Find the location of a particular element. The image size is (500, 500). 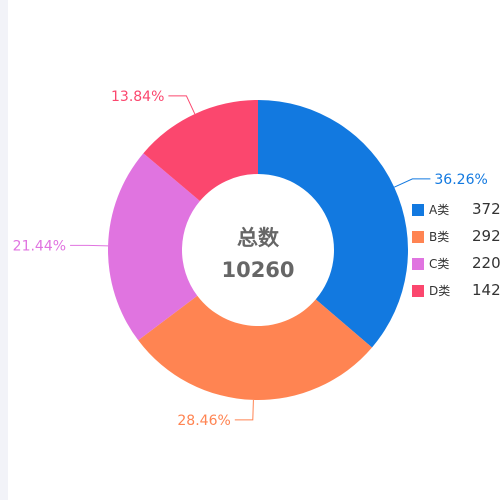

left-edge-strip is located at coordinates (4, 250).